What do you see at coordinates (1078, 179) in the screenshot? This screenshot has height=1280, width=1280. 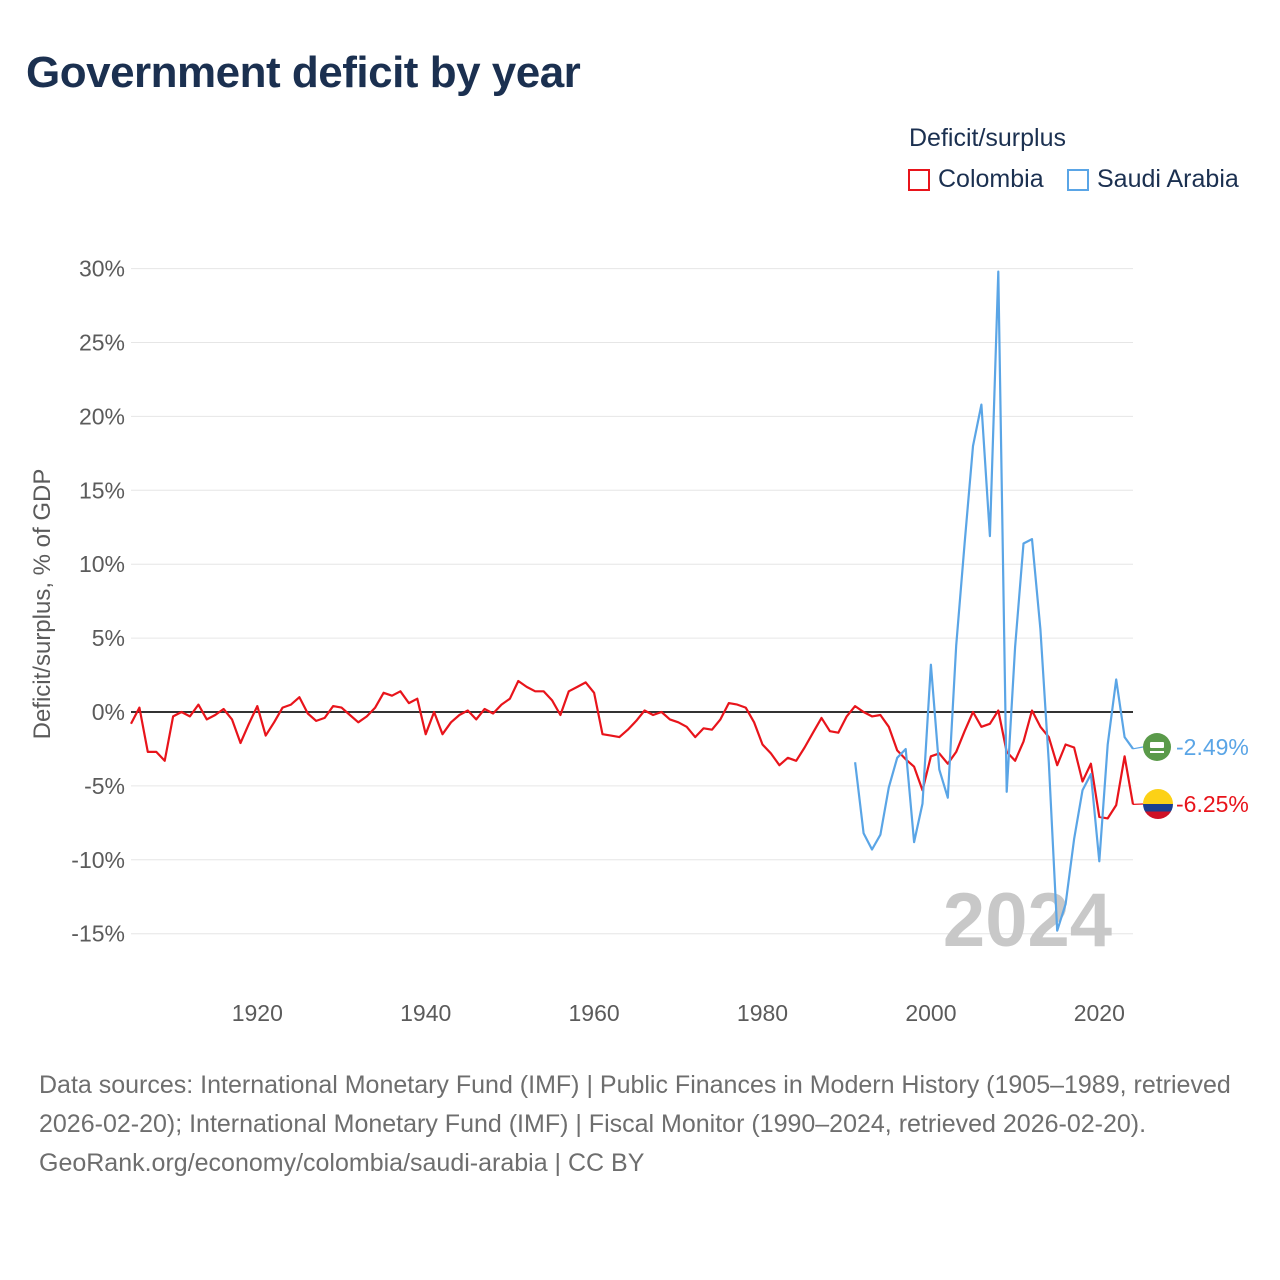 I see `legend-swatch-saudi-arabia` at bounding box center [1078, 179].